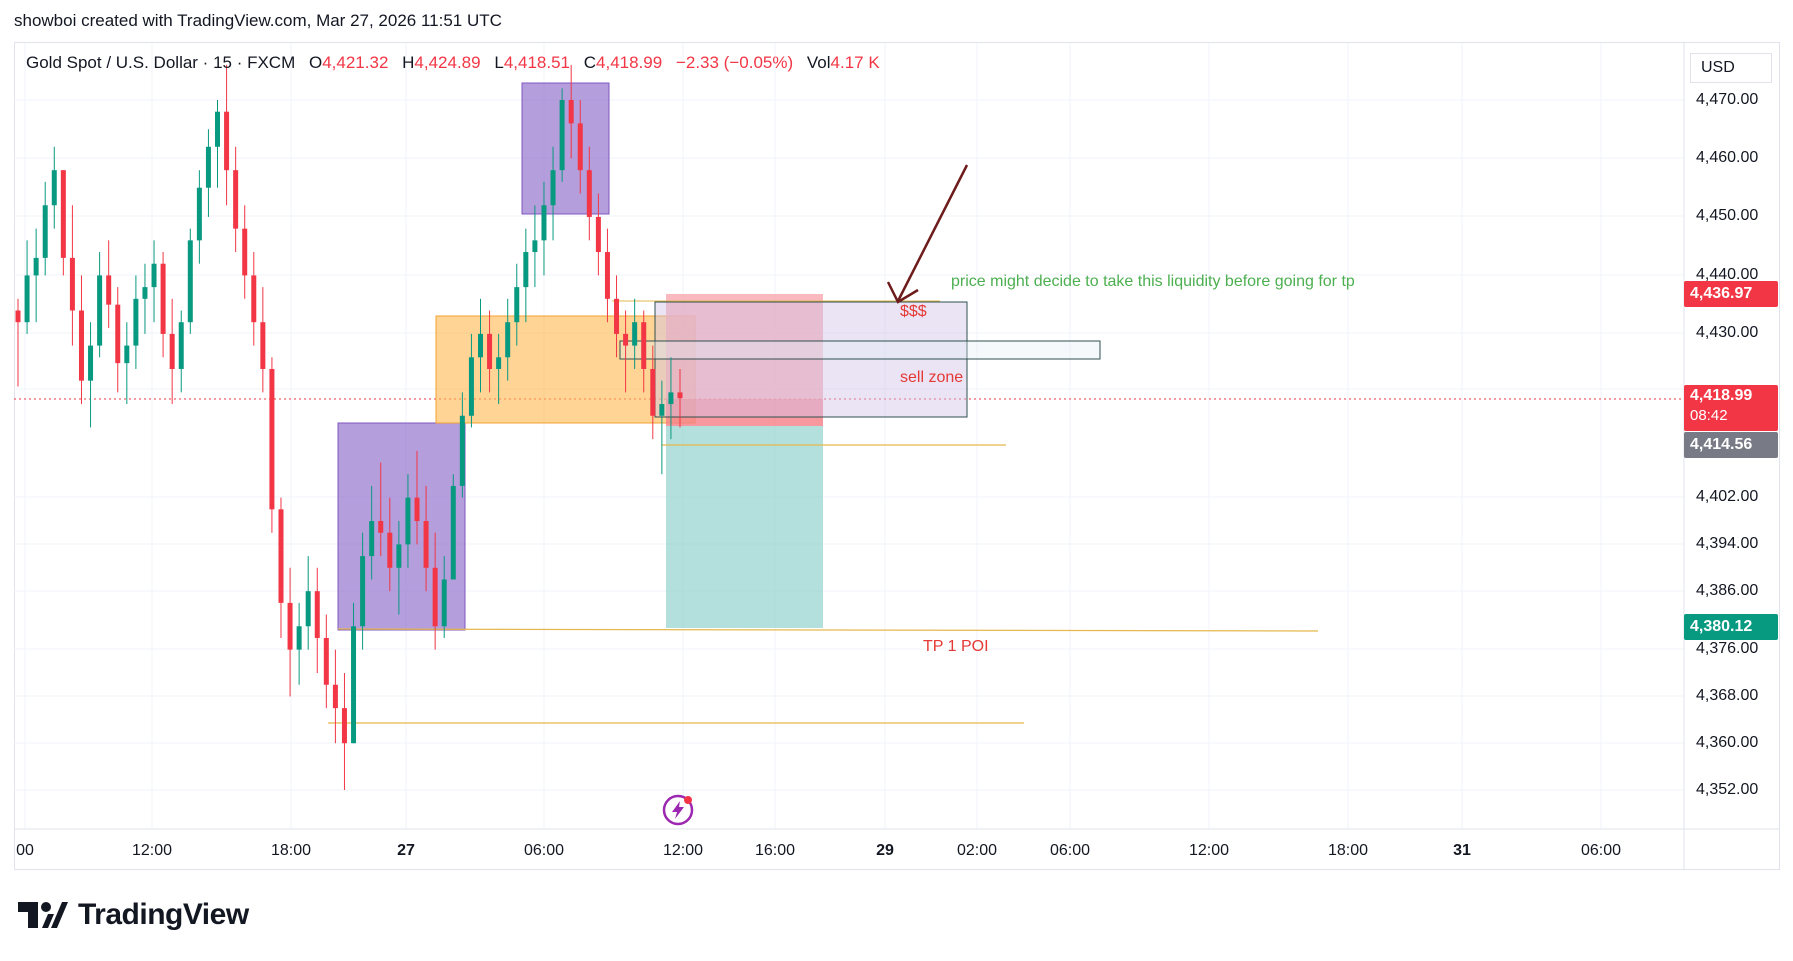  I want to click on purple-order-block-high, so click(565, 148).